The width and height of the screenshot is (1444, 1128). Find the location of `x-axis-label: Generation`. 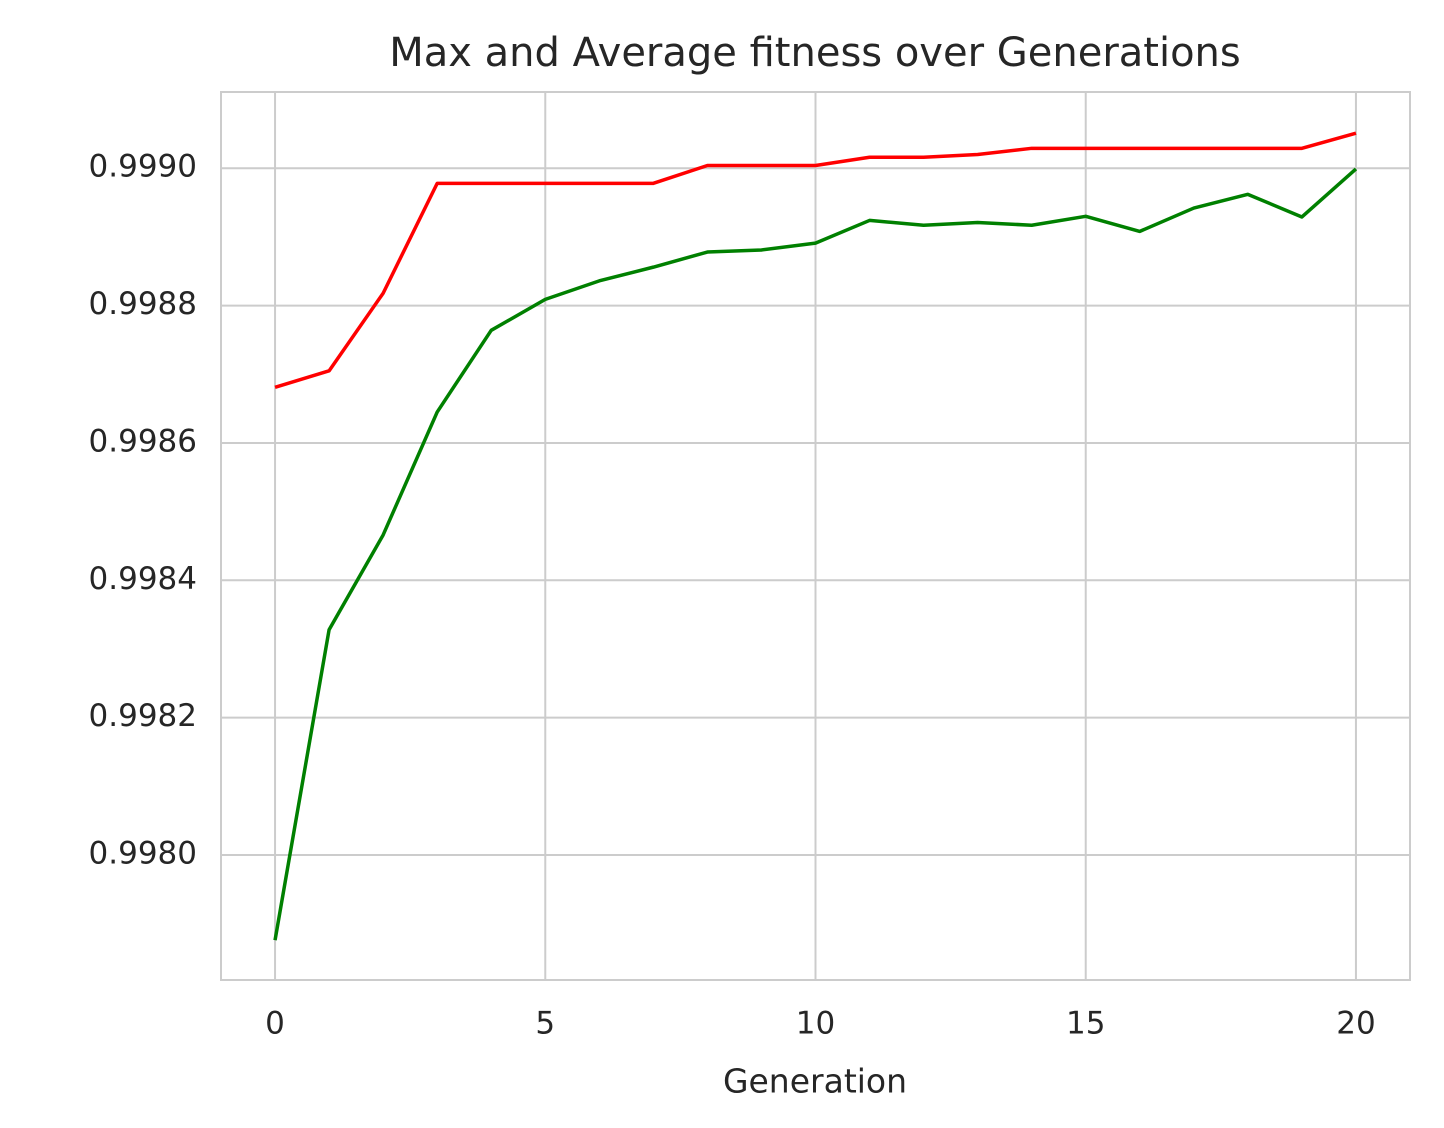

x-axis-label: Generation is located at coordinates (815, 1081).